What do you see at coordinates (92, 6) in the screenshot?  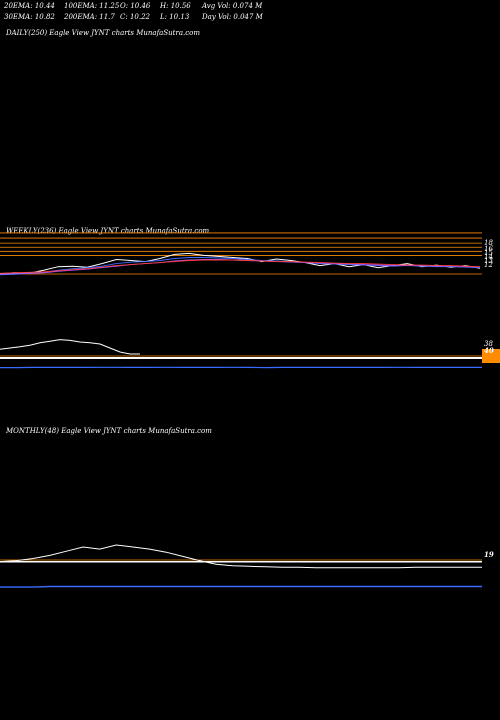 I see `ema100-stat: 100EMA: 11.25` at bounding box center [92, 6].